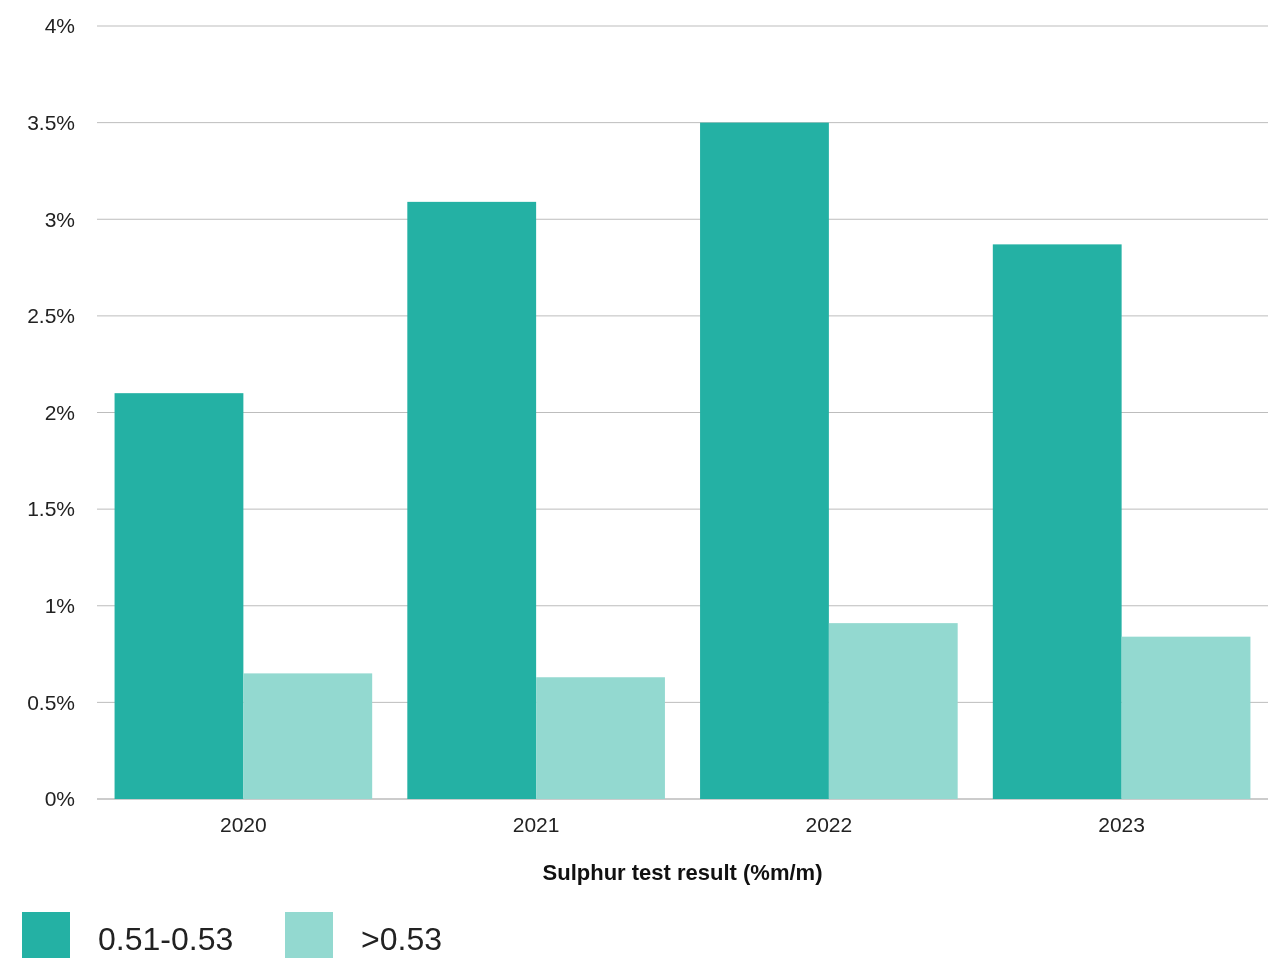 The image size is (1268, 960). What do you see at coordinates (166, 939) in the screenshot?
I see `legend-label: 0.51-0.53` at bounding box center [166, 939].